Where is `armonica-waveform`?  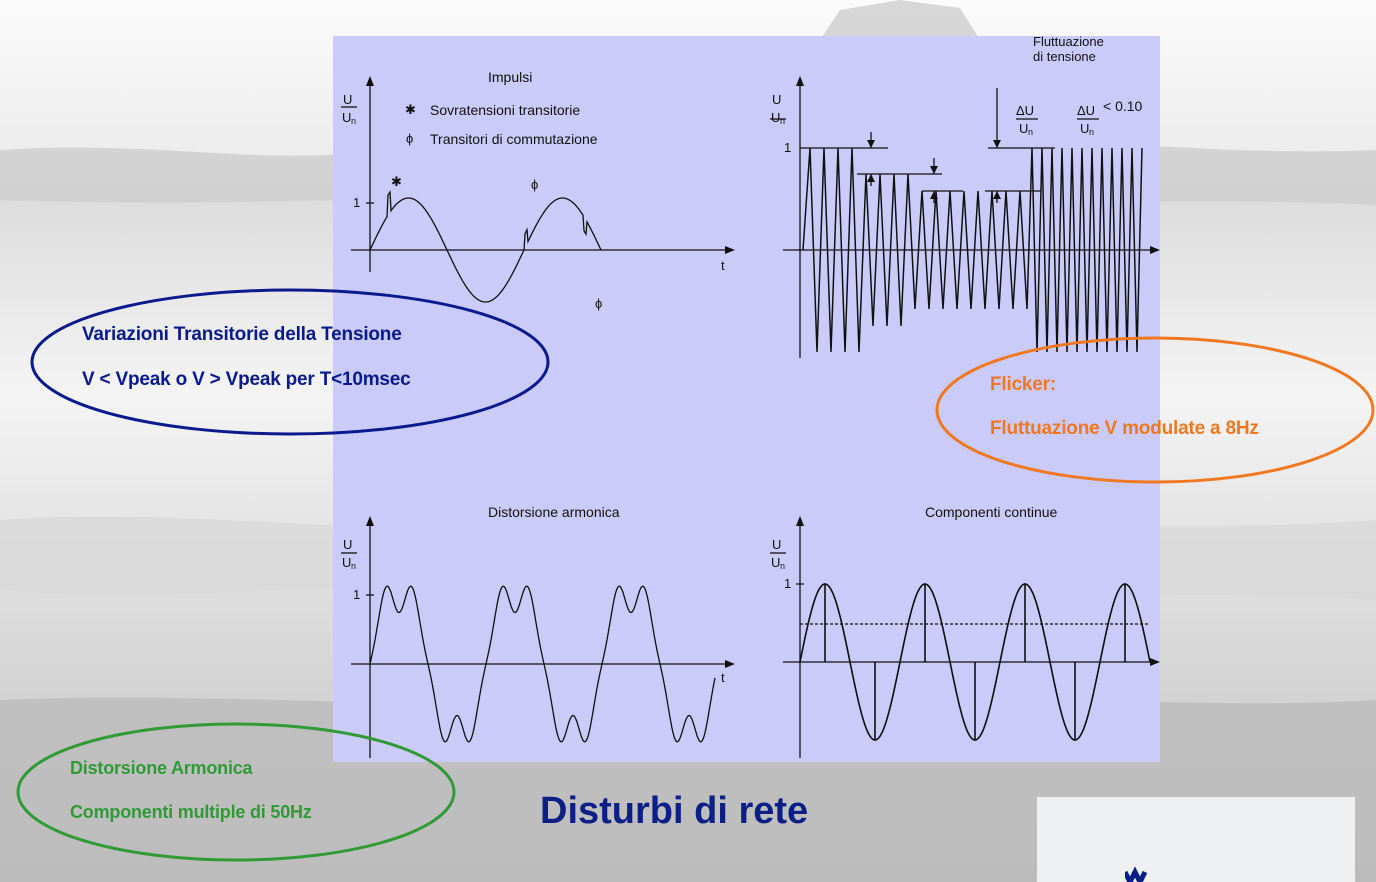
armonica-waveform is located at coordinates (542, 664).